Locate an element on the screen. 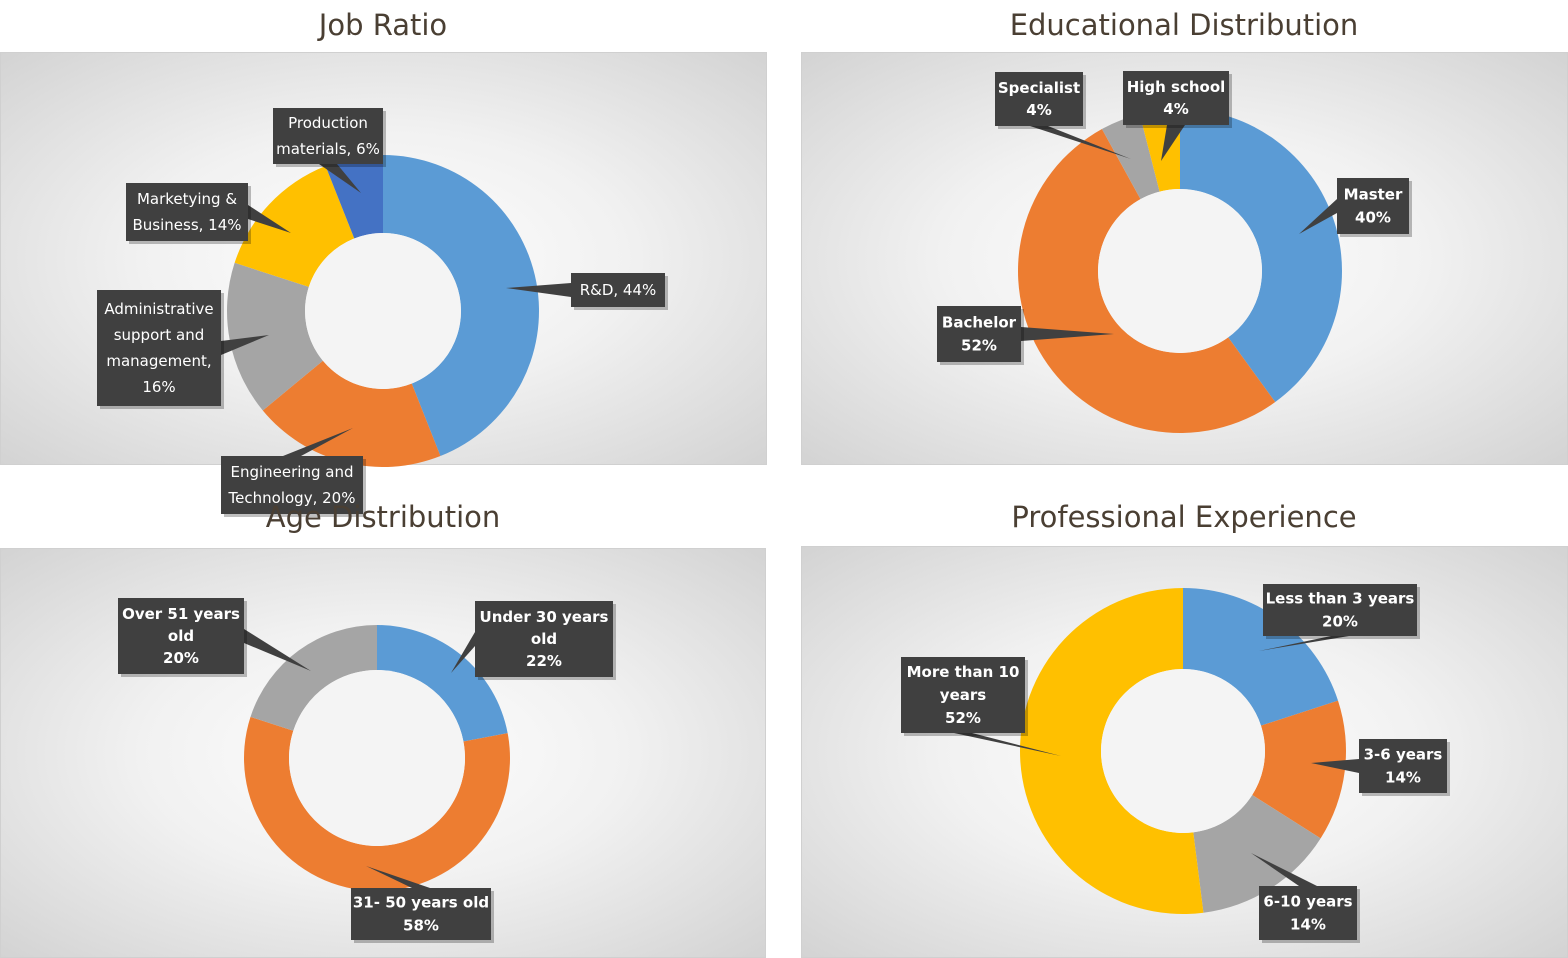 Image resolution: width=1568 pixels, height=958 pixels. slice-more-than-10-years is located at coordinates (1111, 751).